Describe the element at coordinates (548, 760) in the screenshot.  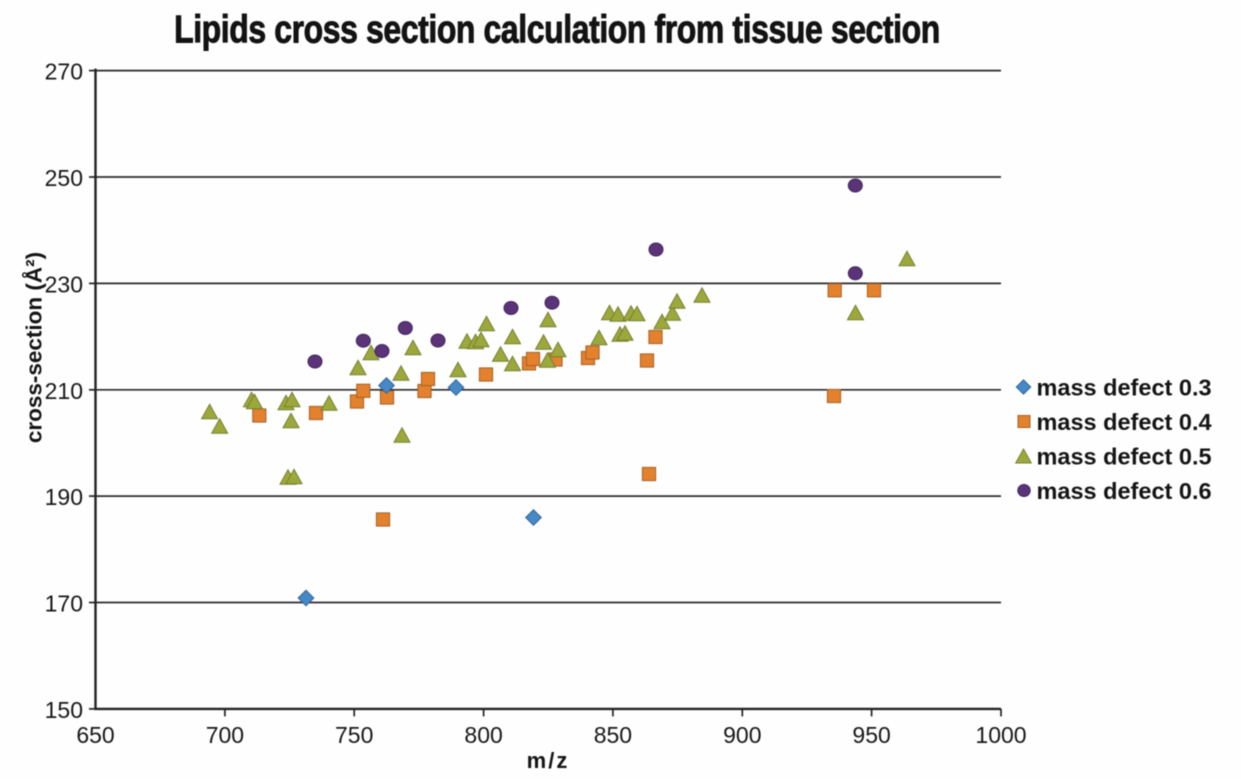
I see `svg-text: m/z` at that location.